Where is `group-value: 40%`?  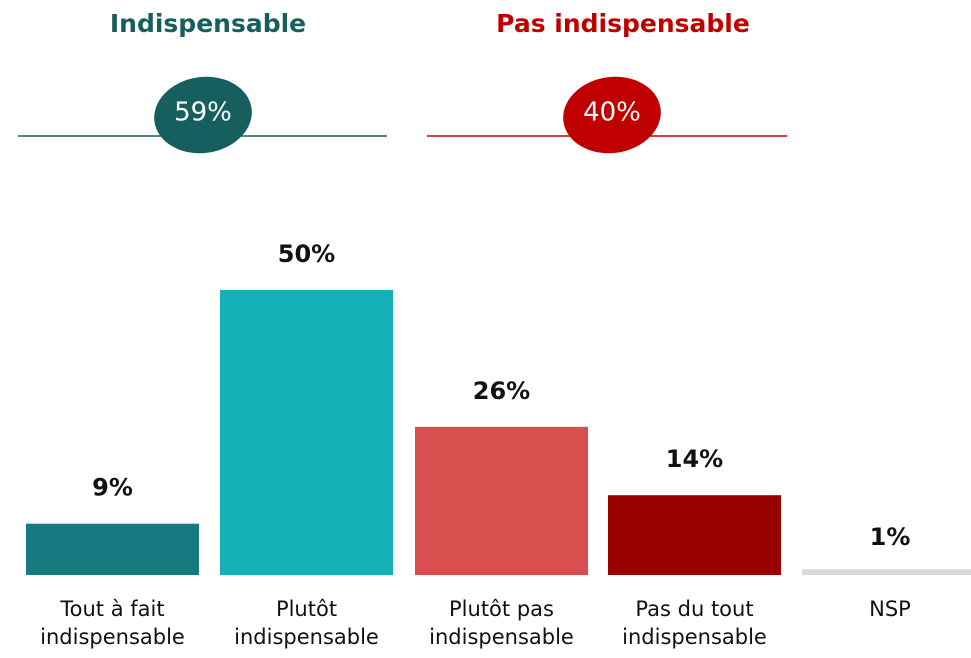 group-value: 40% is located at coordinates (612, 113).